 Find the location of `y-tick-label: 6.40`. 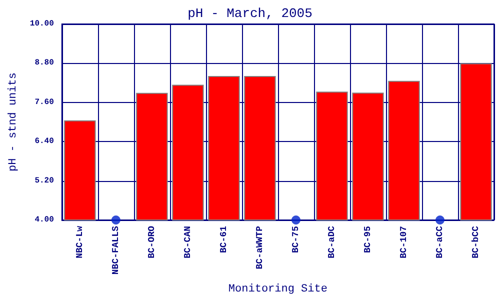

y-tick-label: 6.40 is located at coordinates (44, 141).